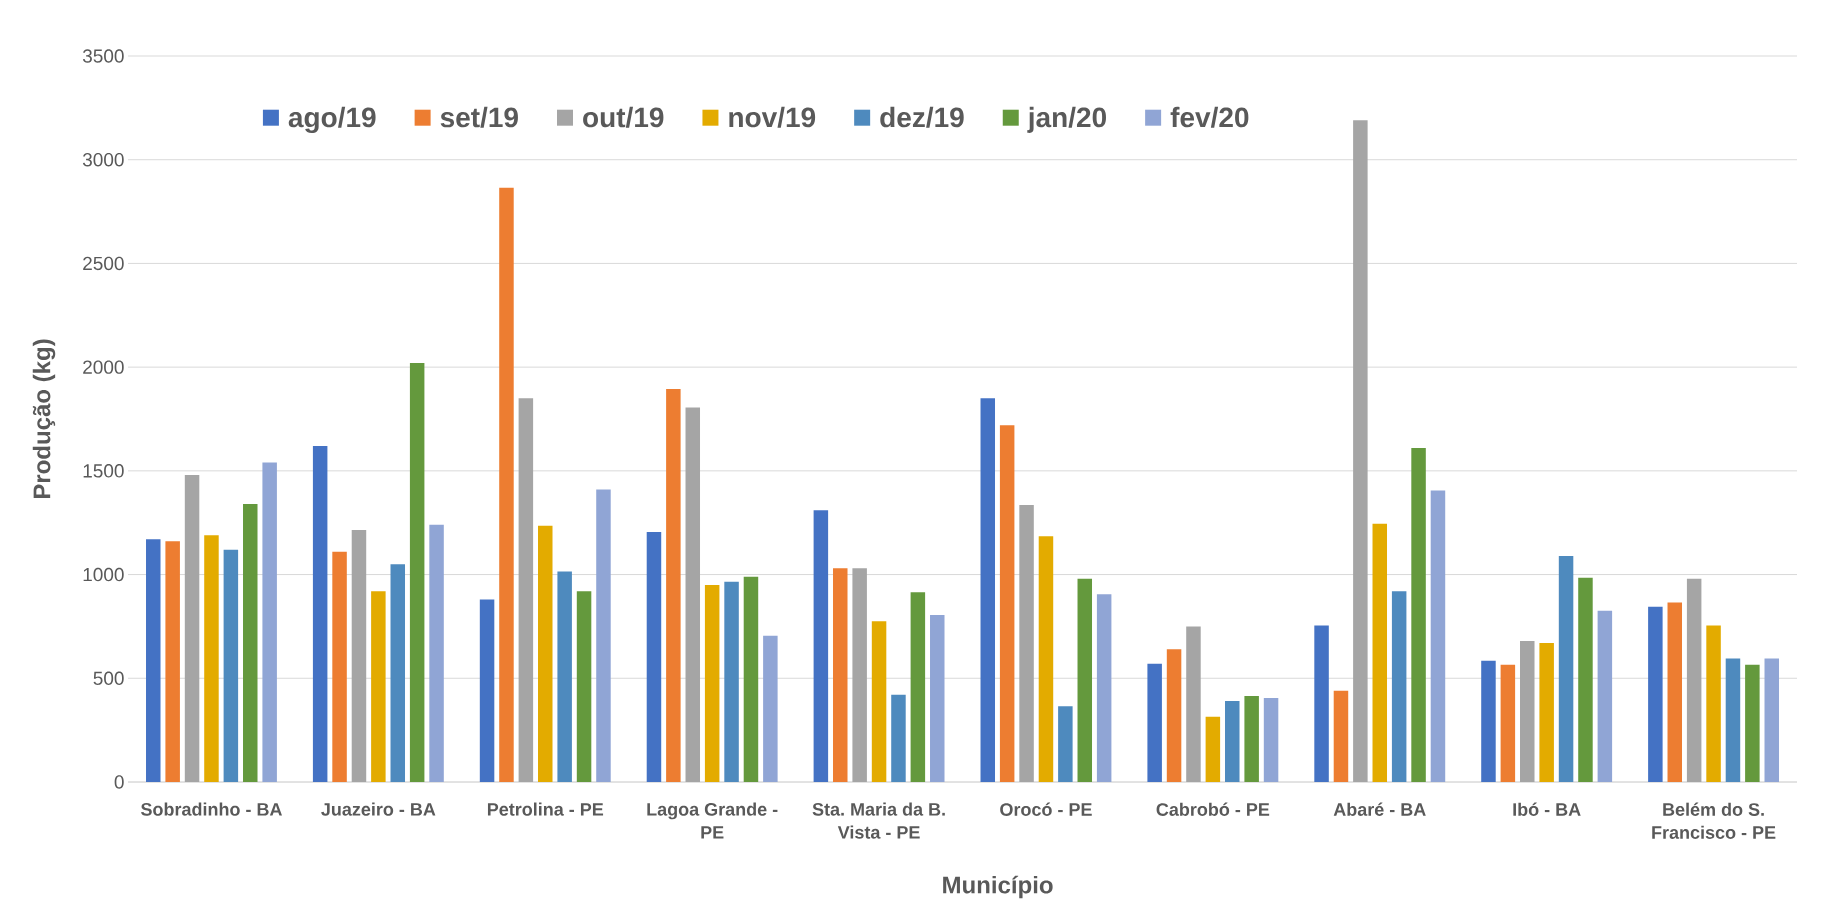  I want to click on y-axis-title: Produção (kg), so click(44, 419).